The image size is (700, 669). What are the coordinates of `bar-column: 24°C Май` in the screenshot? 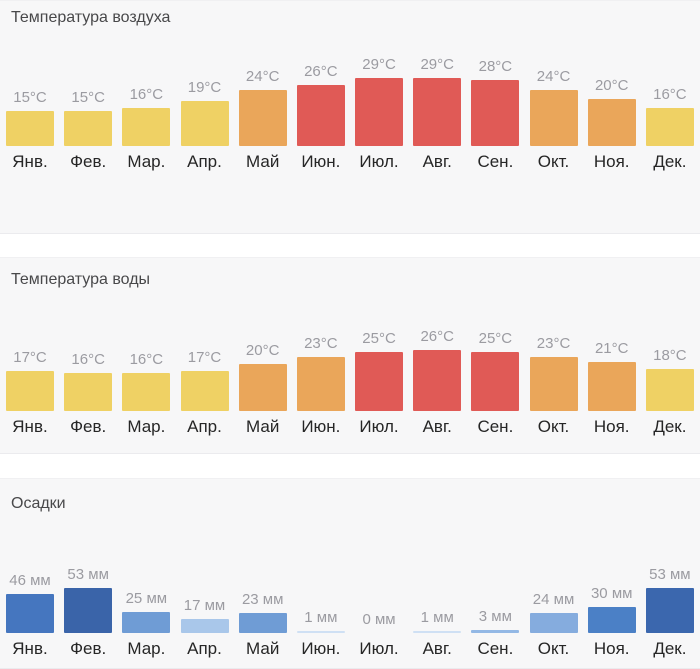 It's located at (262, 100).